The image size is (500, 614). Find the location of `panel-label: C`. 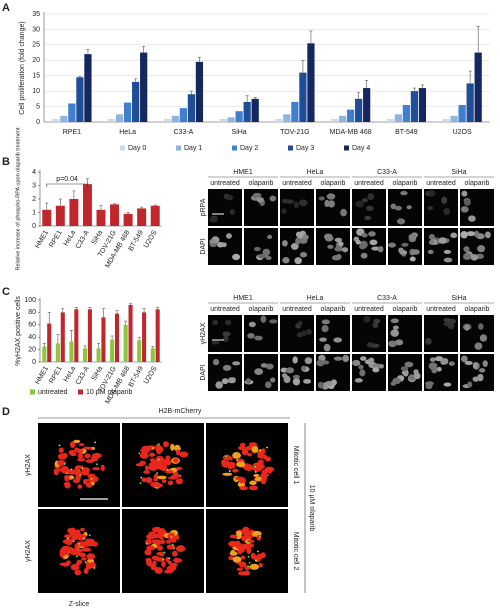

panel-label: C is located at coordinates (6, 292).